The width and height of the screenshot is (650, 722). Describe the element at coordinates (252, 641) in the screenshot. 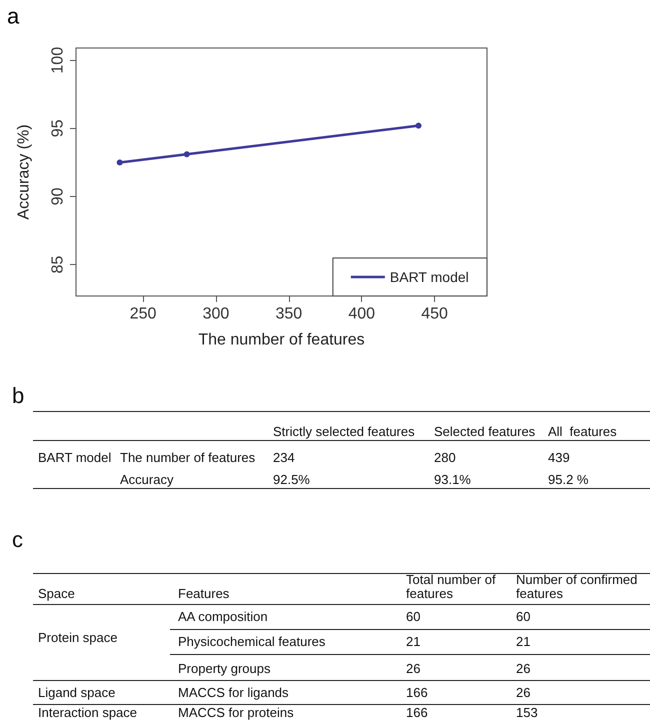

I see `text: Physicochemical features` at that location.